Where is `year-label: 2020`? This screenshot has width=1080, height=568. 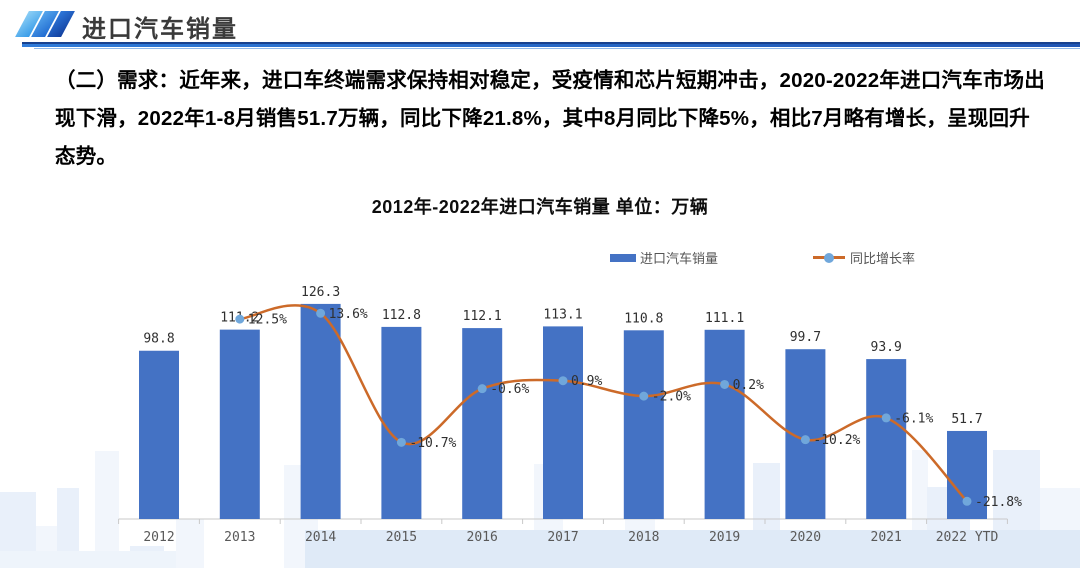 year-label: 2020 is located at coordinates (805, 537).